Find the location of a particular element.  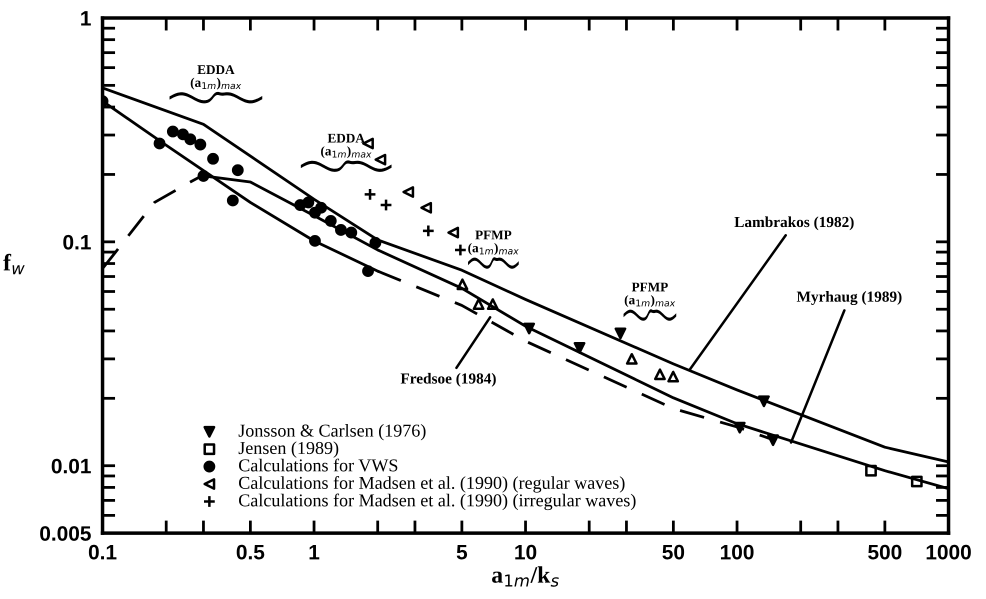

y-tick-label: 0.01 is located at coordinates (71, 466).